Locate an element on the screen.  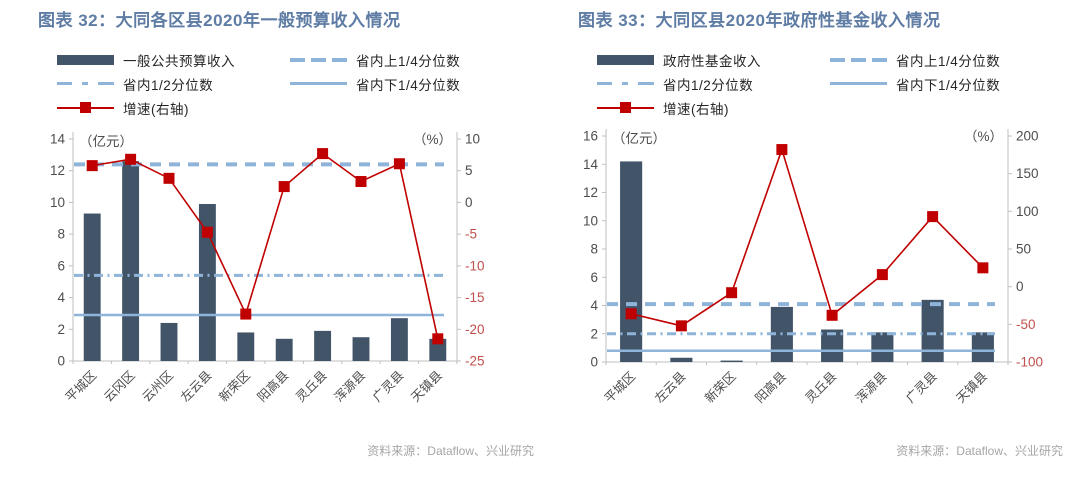
left-axis-labels: 0 2 4 6 8 10 12 14 16 （亿元） is located at coordinates (624, 249).